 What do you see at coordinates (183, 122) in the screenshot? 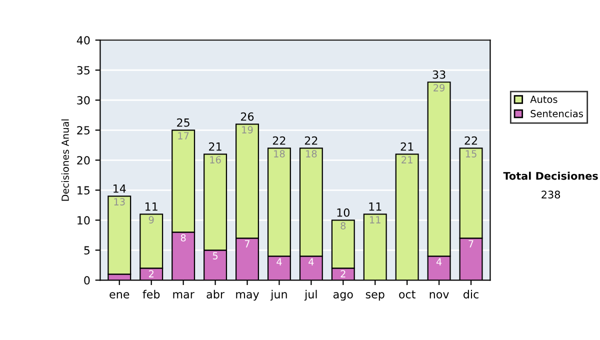
I see `total-label: 25` at bounding box center [183, 122].